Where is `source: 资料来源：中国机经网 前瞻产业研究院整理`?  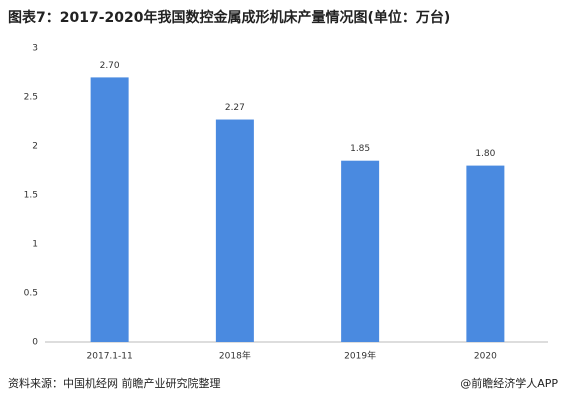 source: 资料来源：中国机经网 前瞻产业研究院整理 is located at coordinates (114, 383).